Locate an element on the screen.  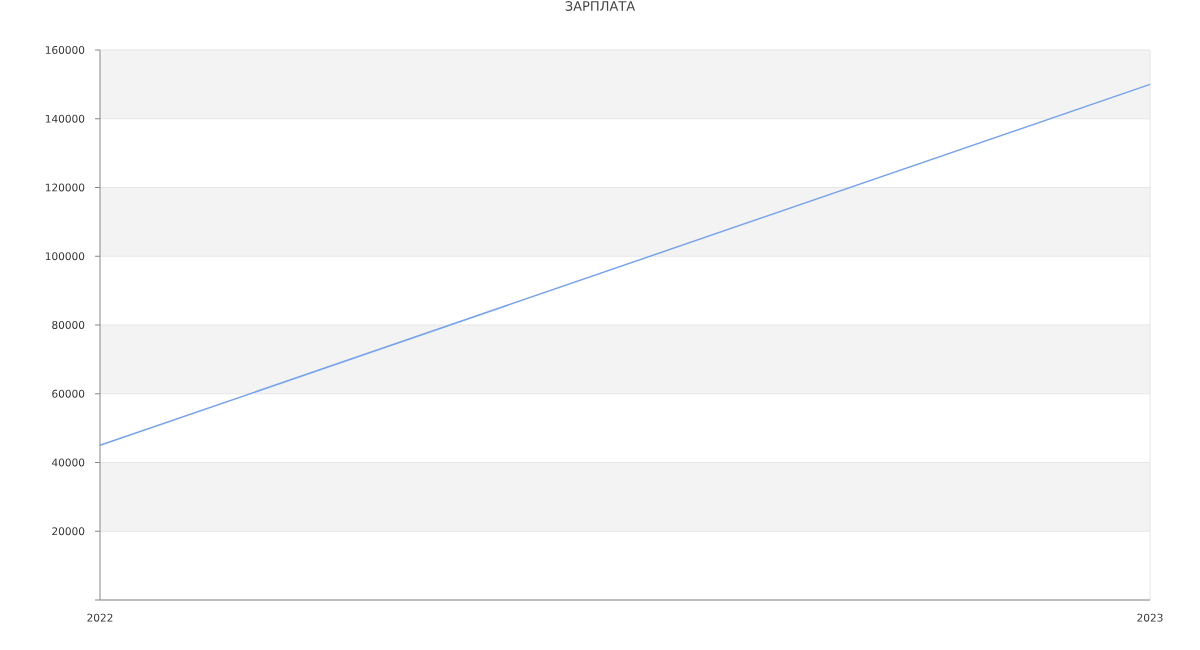
y-tick-label: 140000 is located at coordinates (65, 118).